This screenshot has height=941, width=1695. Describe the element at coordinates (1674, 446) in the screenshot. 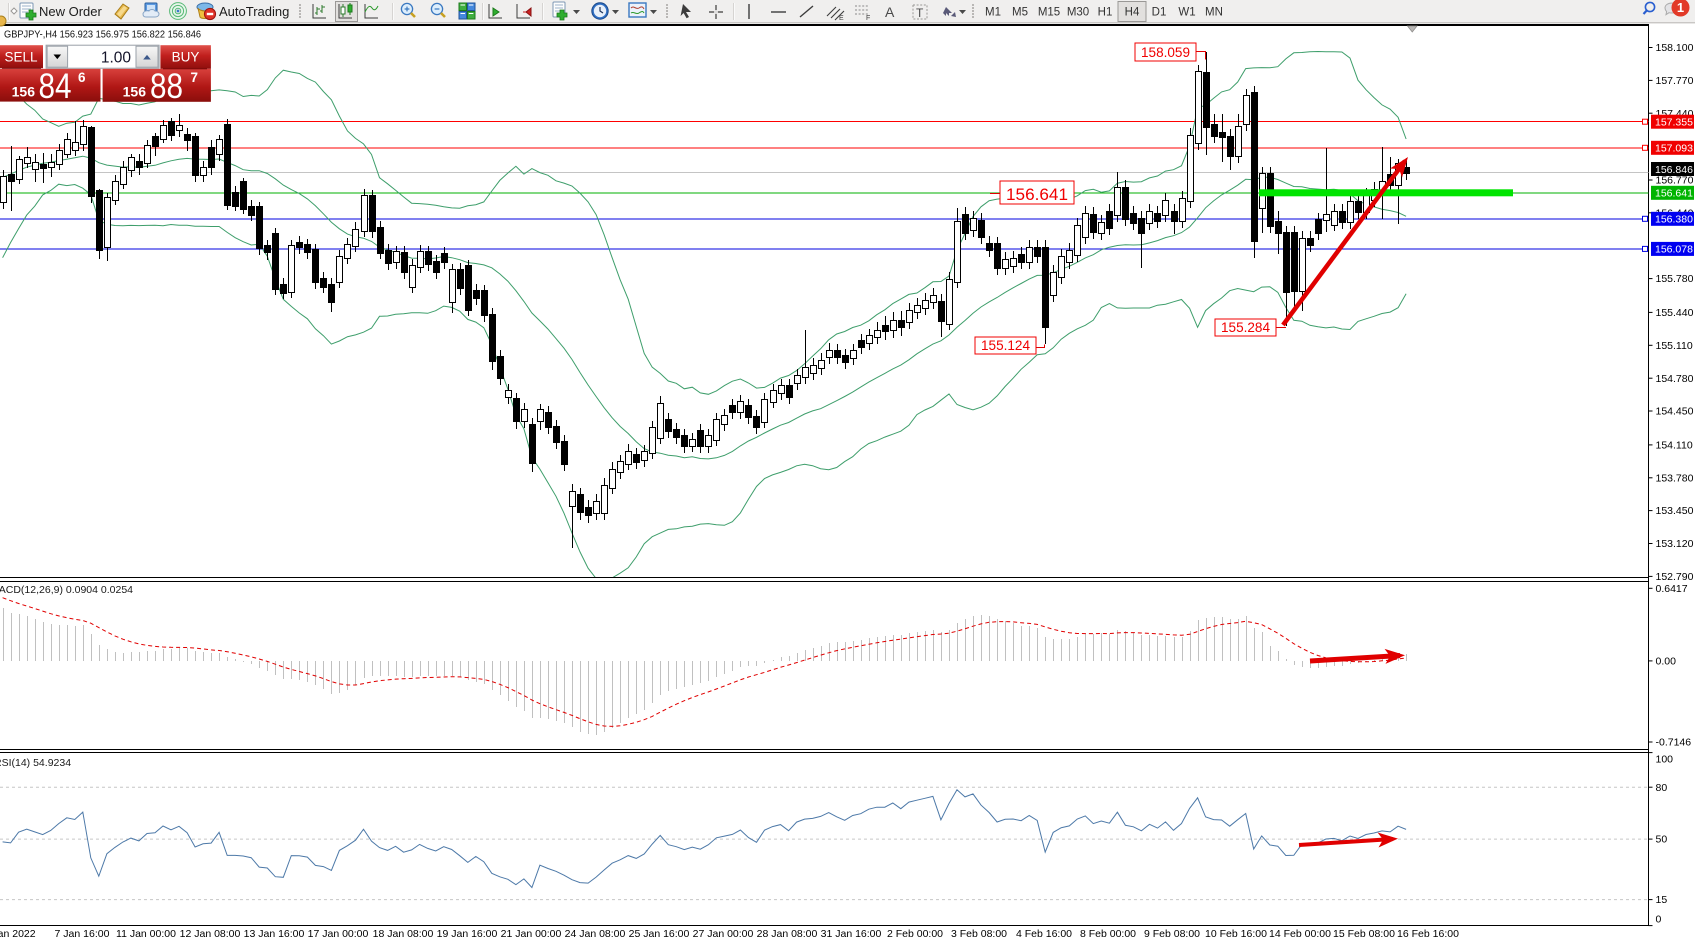

I see `svg-text: 154.110` at that location.